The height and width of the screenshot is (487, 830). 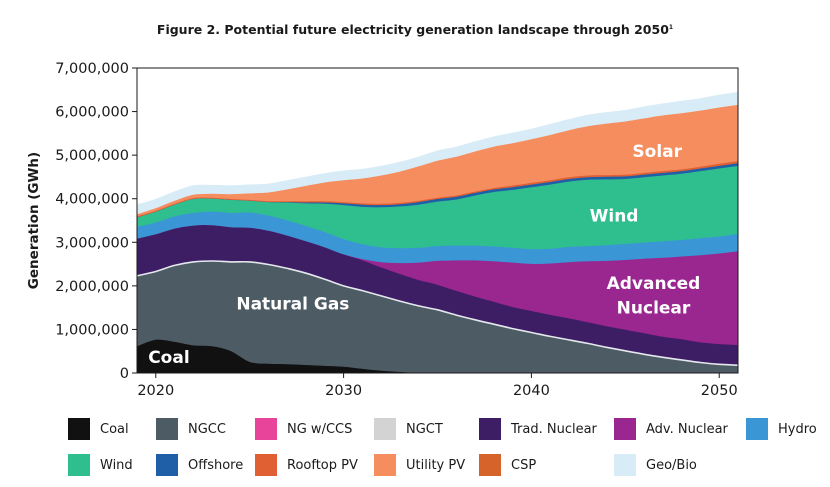 I want to click on y-tick-label: 6,000,000, so click(x=92, y=113).